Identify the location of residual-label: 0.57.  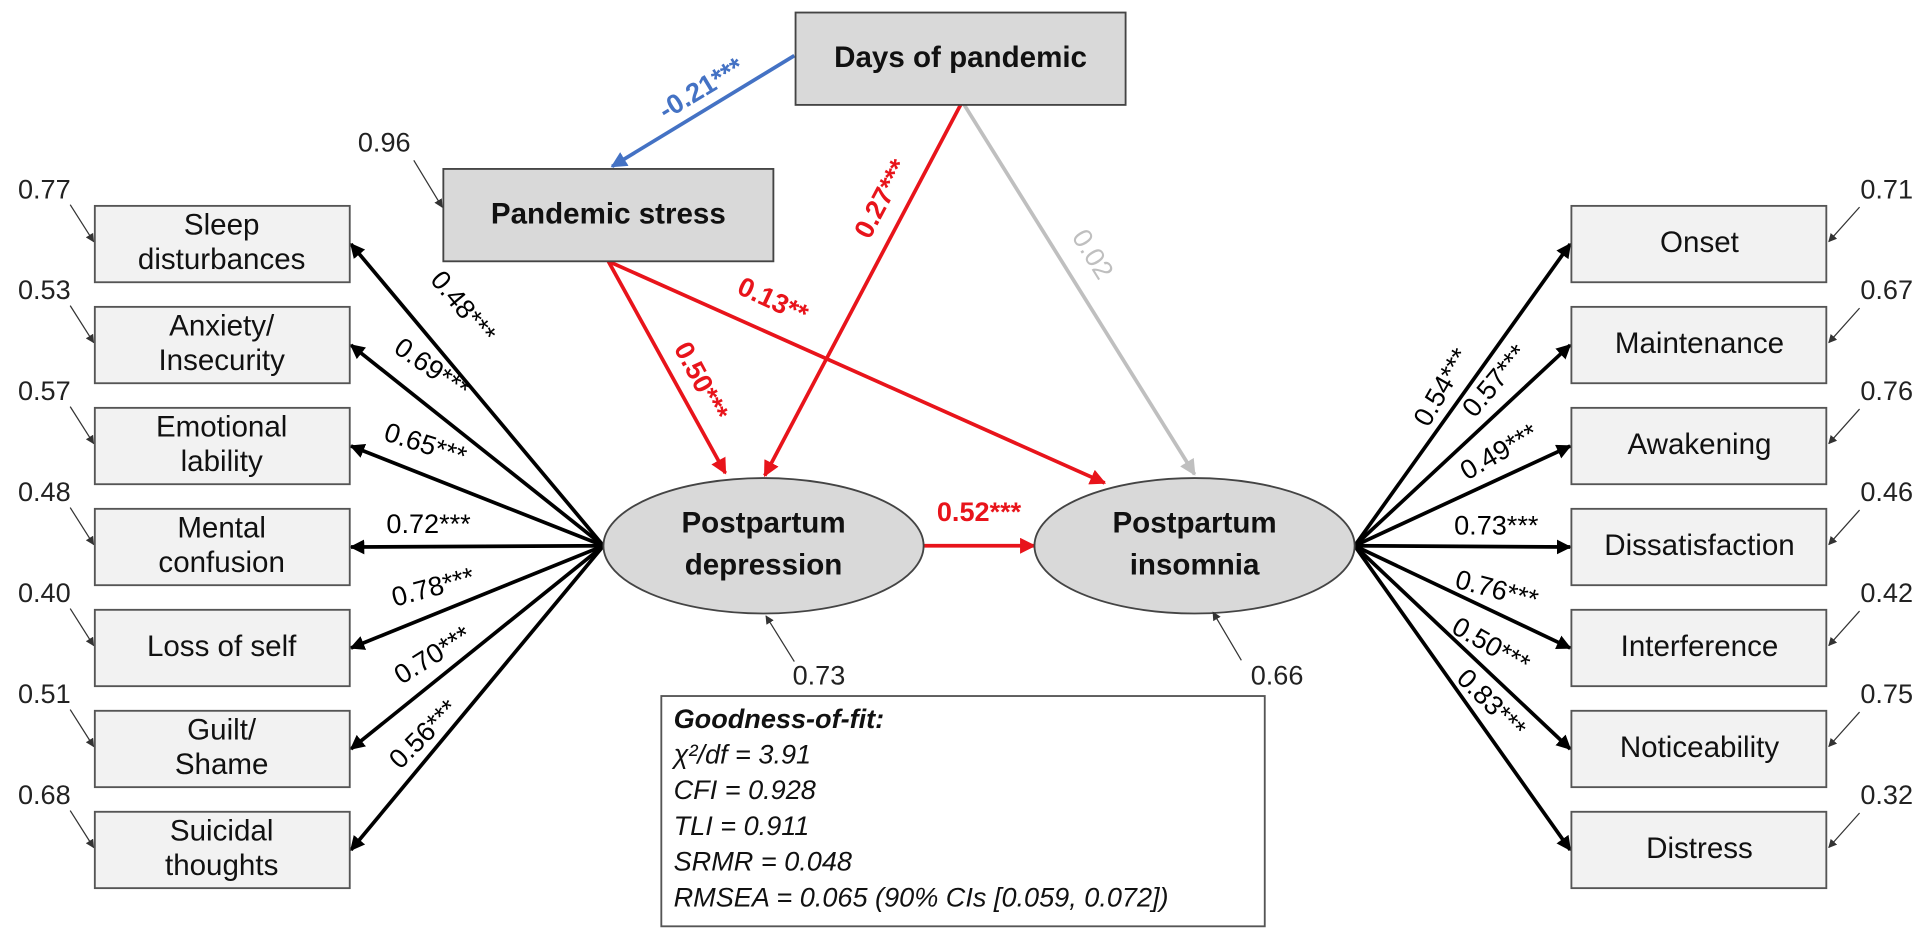
(44, 390).